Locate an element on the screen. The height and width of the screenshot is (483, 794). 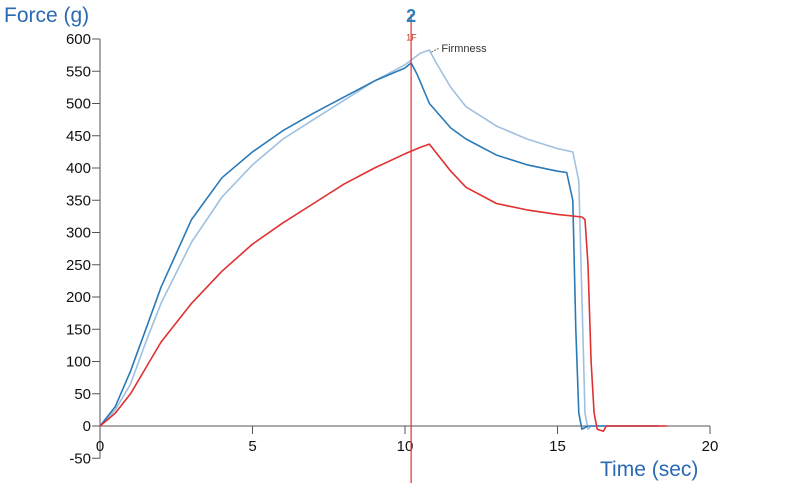
annotation-layer: Firmness 1F is located at coordinates (446, 43).